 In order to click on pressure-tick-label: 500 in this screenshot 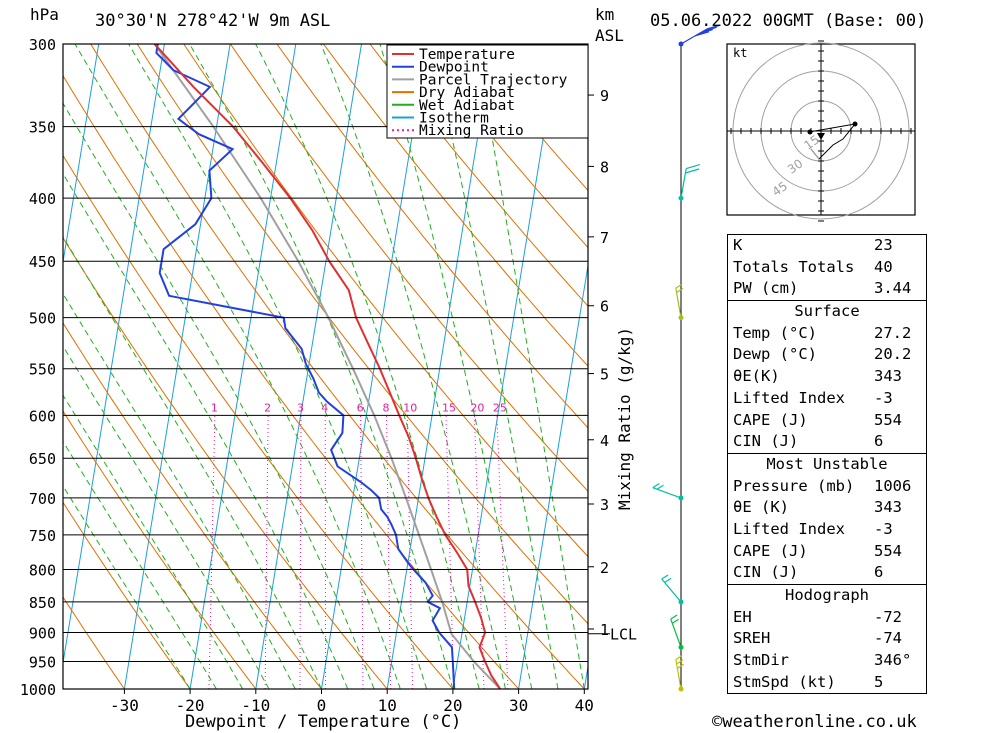, I will do `click(42, 319)`.